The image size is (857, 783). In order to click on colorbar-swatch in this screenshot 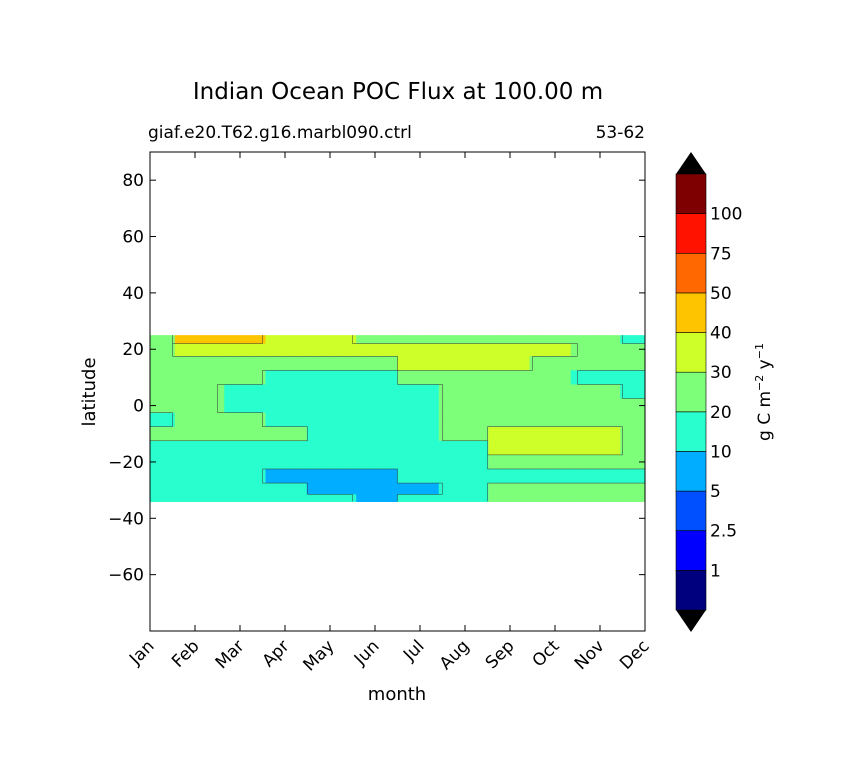, I will do `click(691, 312)`.